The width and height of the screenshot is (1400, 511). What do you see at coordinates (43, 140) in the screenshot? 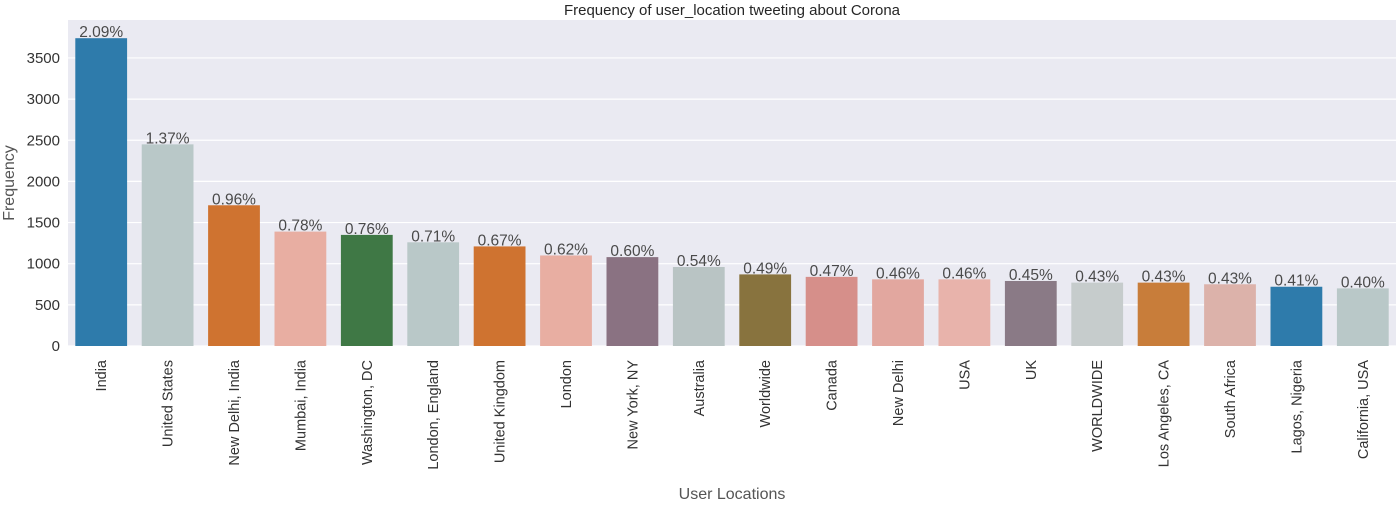
I see `y-tick-label: 2500` at bounding box center [43, 140].